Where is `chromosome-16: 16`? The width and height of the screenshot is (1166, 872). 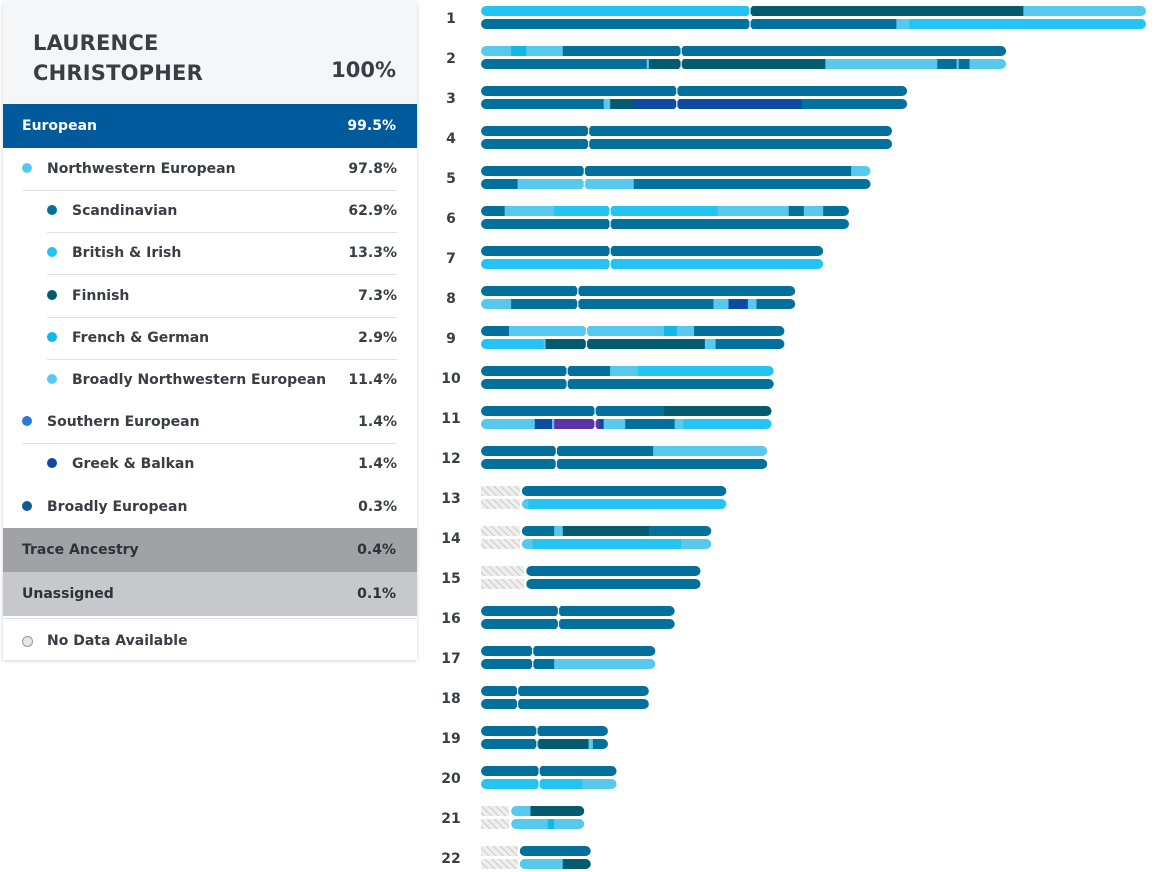 chromosome-16: 16 is located at coordinates (558, 617).